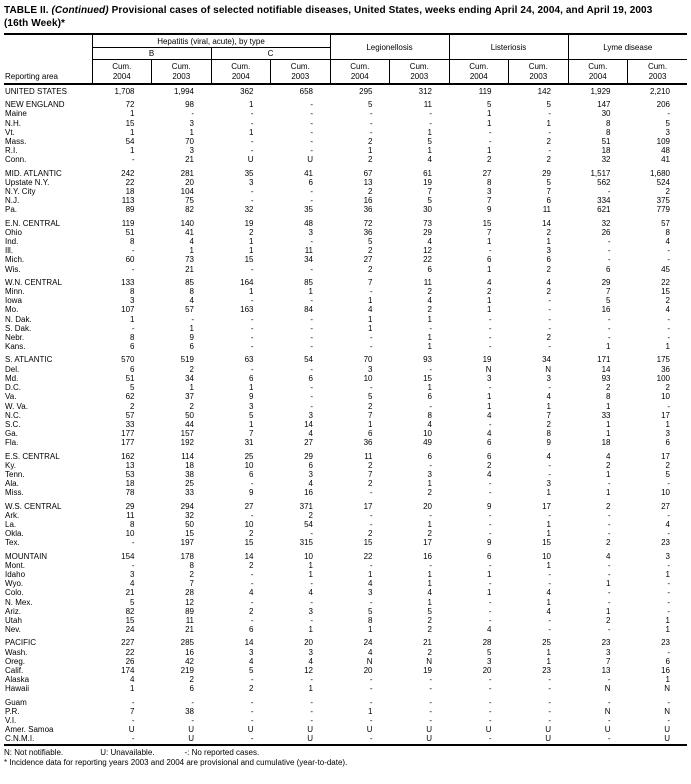  What do you see at coordinates (345, 259) in the screenshot?
I see `table-row: Mich. 60 73 15 34 27 22 6 6 - -` at bounding box center [345, 259].